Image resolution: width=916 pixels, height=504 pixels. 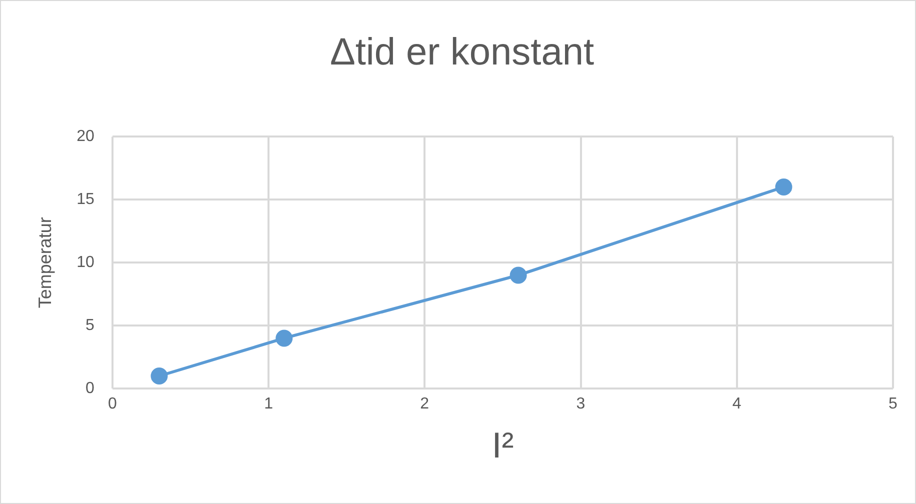 I want to click on y-tick-label: 20, so click(x=85, y=137).